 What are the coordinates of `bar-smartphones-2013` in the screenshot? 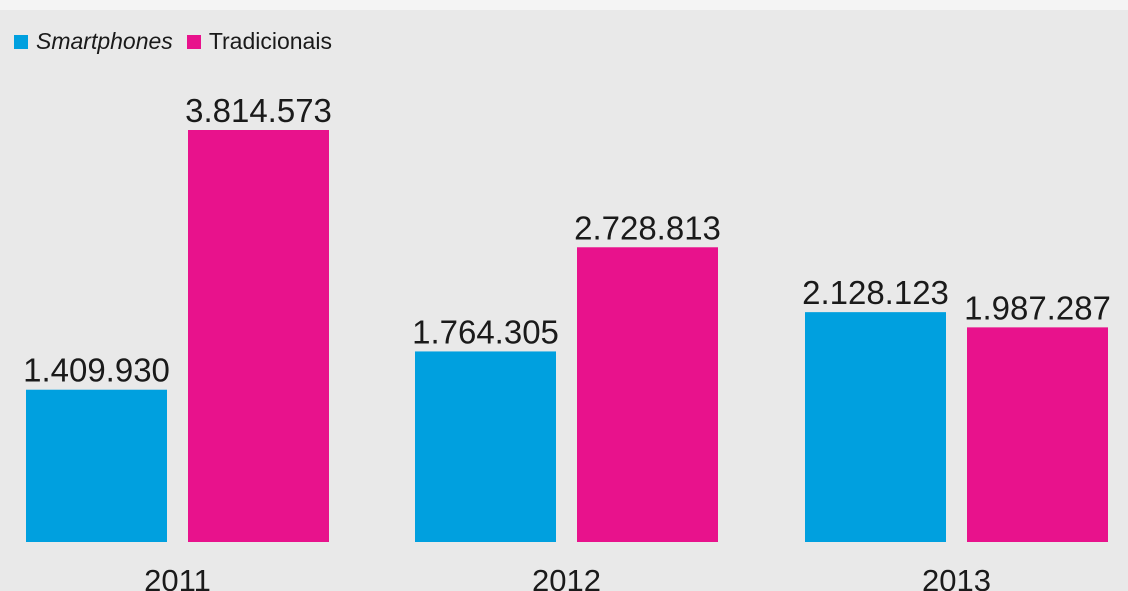 It's located at (875, 427).